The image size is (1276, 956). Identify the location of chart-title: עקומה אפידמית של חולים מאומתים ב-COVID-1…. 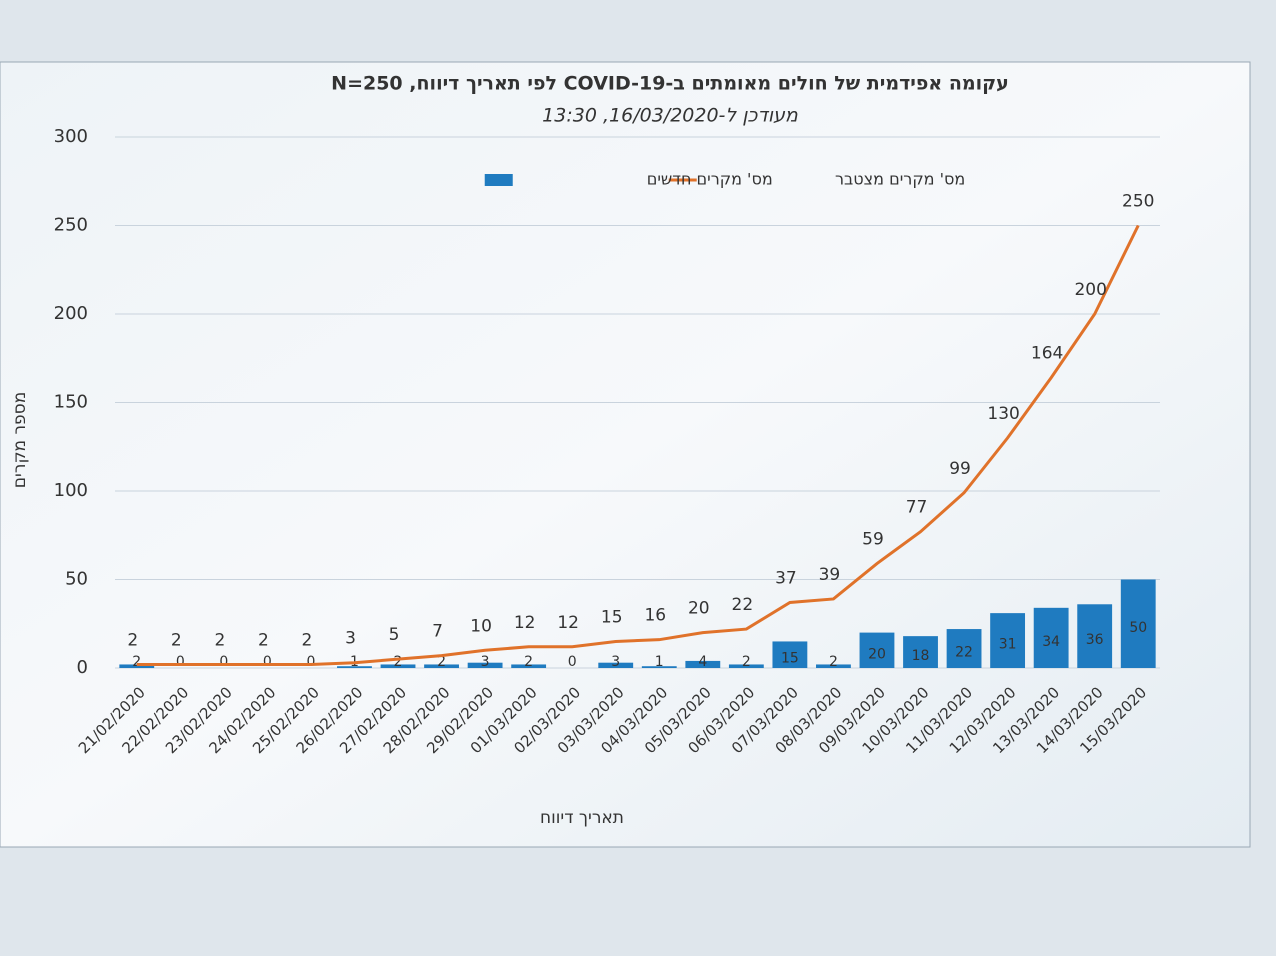
(670, 84).